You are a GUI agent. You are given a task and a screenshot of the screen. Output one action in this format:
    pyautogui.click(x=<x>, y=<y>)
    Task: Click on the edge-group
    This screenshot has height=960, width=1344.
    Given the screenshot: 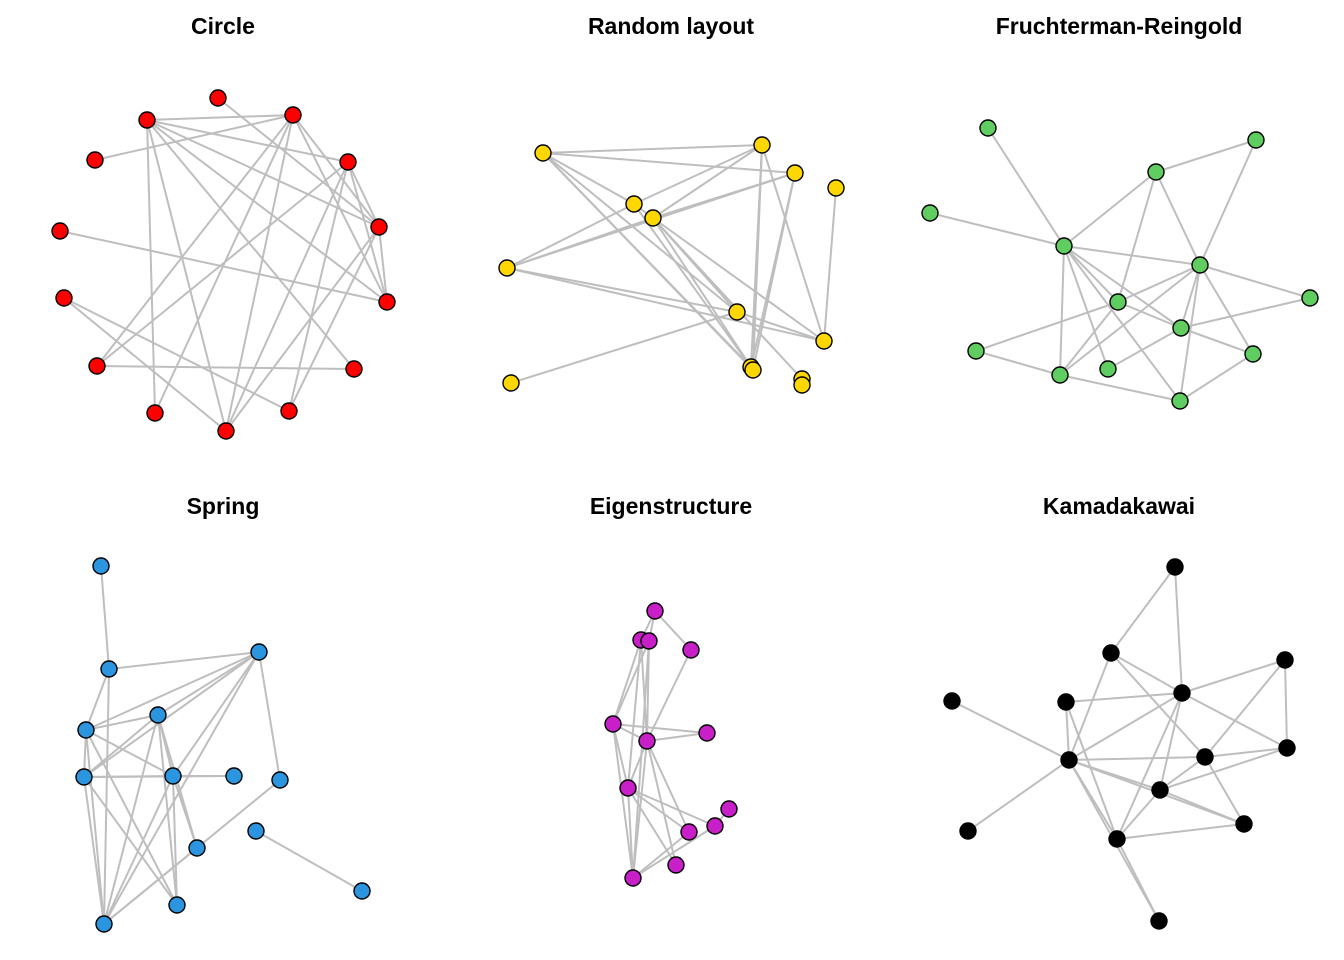 What is the action you would take?
    pyautogui.click(x=1120, y=264)
    